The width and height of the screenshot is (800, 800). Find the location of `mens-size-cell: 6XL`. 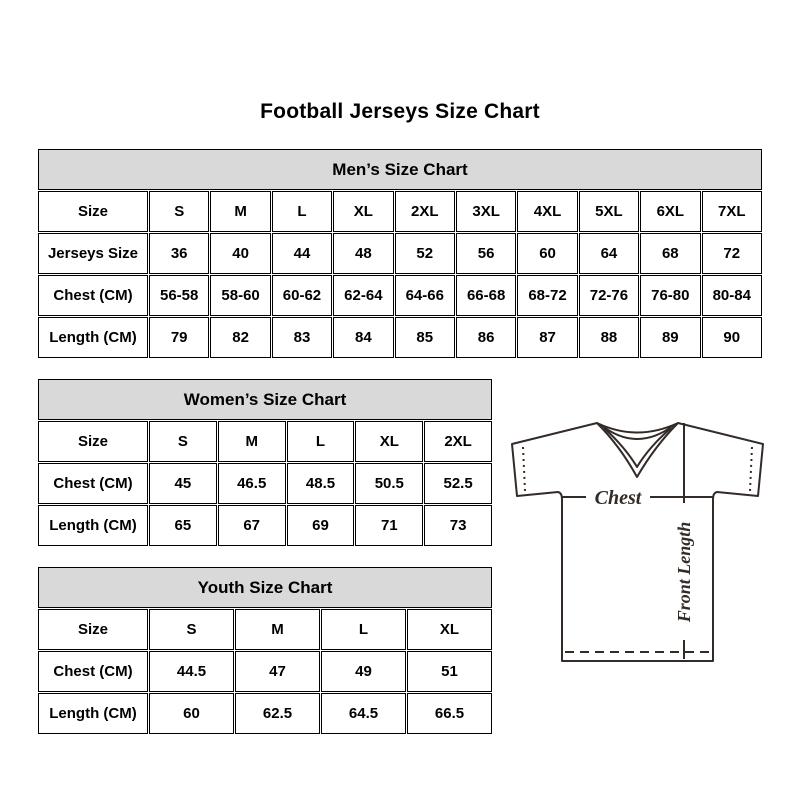

mens-size-cell: 6XL is located at coordinates (670, 211).